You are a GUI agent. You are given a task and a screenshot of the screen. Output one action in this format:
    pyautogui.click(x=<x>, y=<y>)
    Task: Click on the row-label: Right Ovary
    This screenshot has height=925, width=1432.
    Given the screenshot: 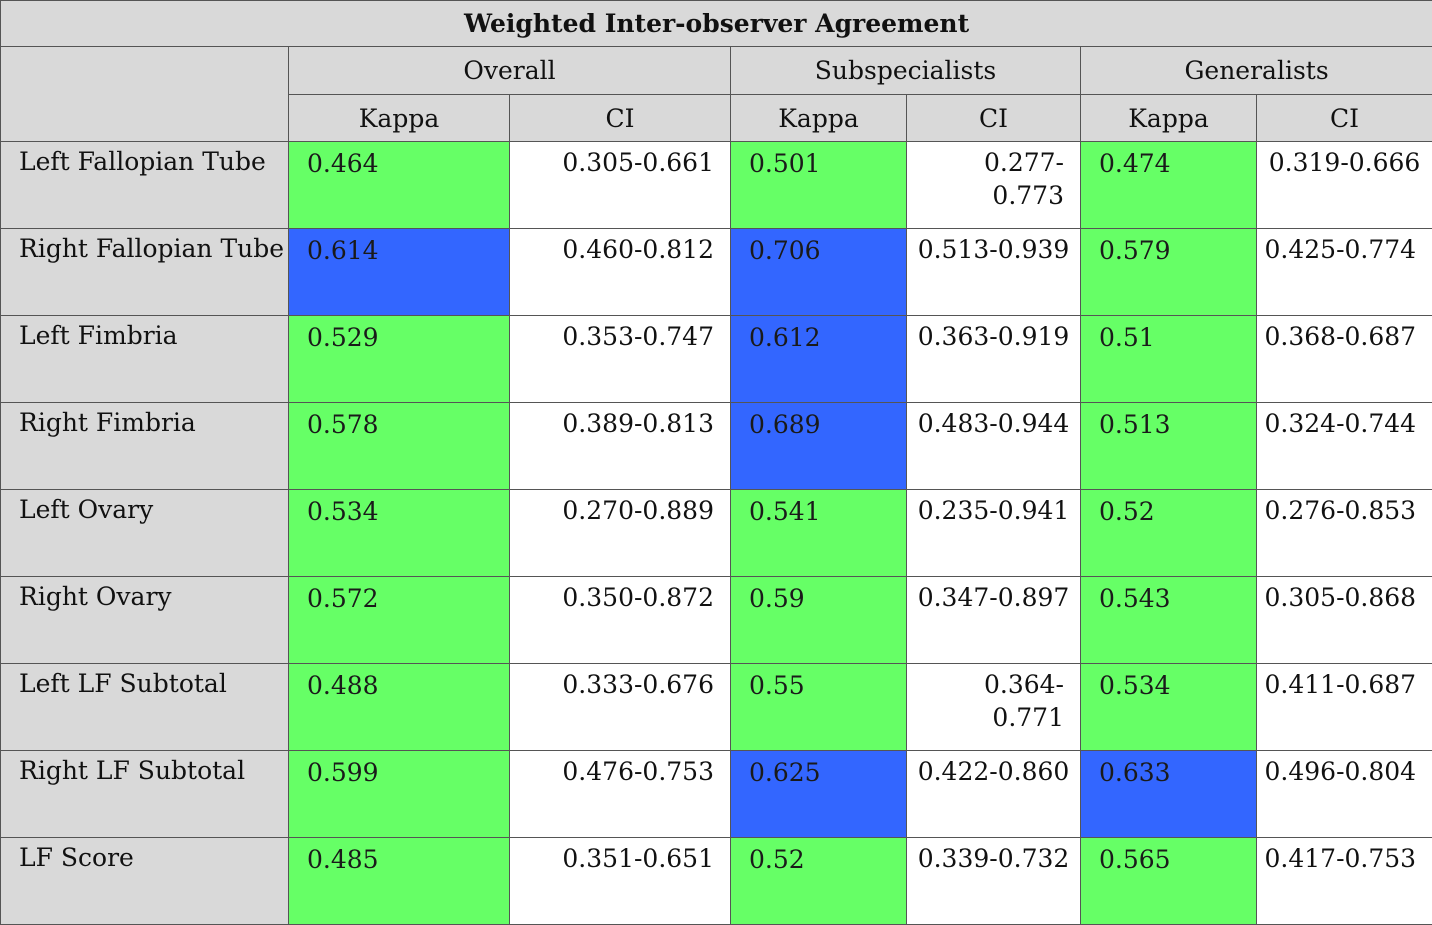 What is the action you would take?
    pyautogui.click(x=145, y=620)
    